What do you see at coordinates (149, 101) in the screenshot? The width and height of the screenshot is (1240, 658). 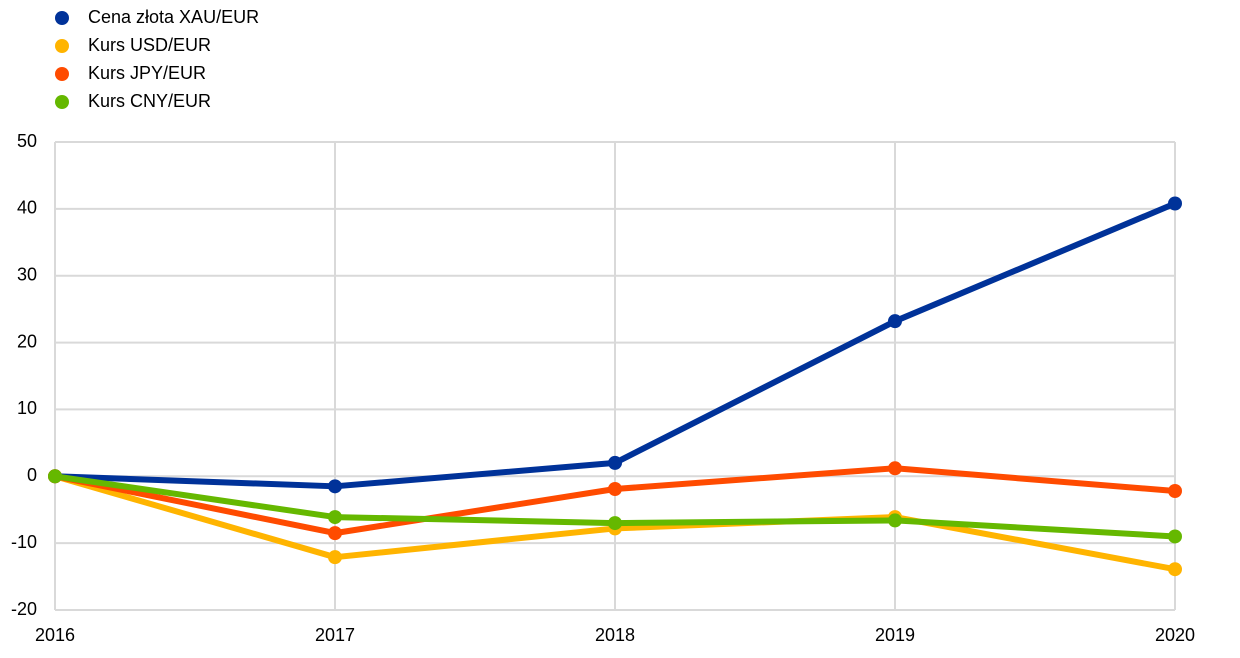 I see `legend-label: Kurs CNY/EUR` at bounding box center [149, 101].